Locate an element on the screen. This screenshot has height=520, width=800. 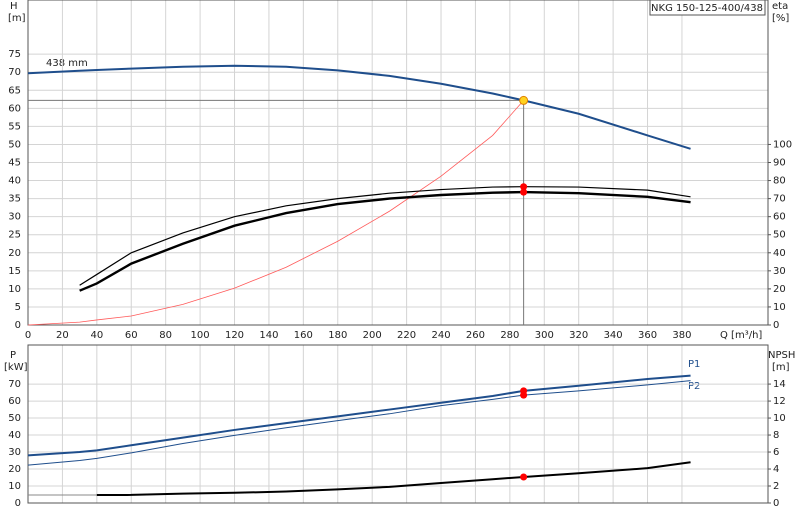
y-tick-label: 65 is located at coordinates (14, 90).